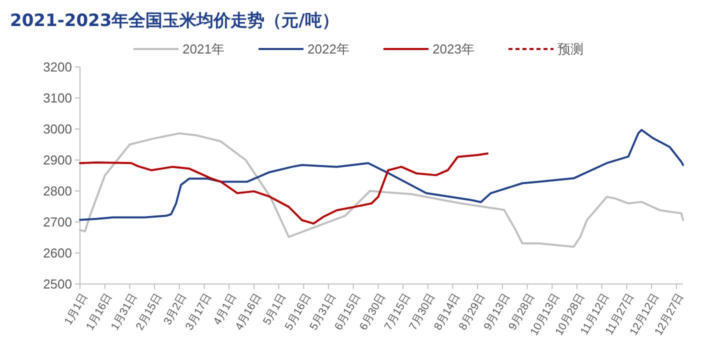  I want to click on y-tick-label: 2700, so click(57, 222).